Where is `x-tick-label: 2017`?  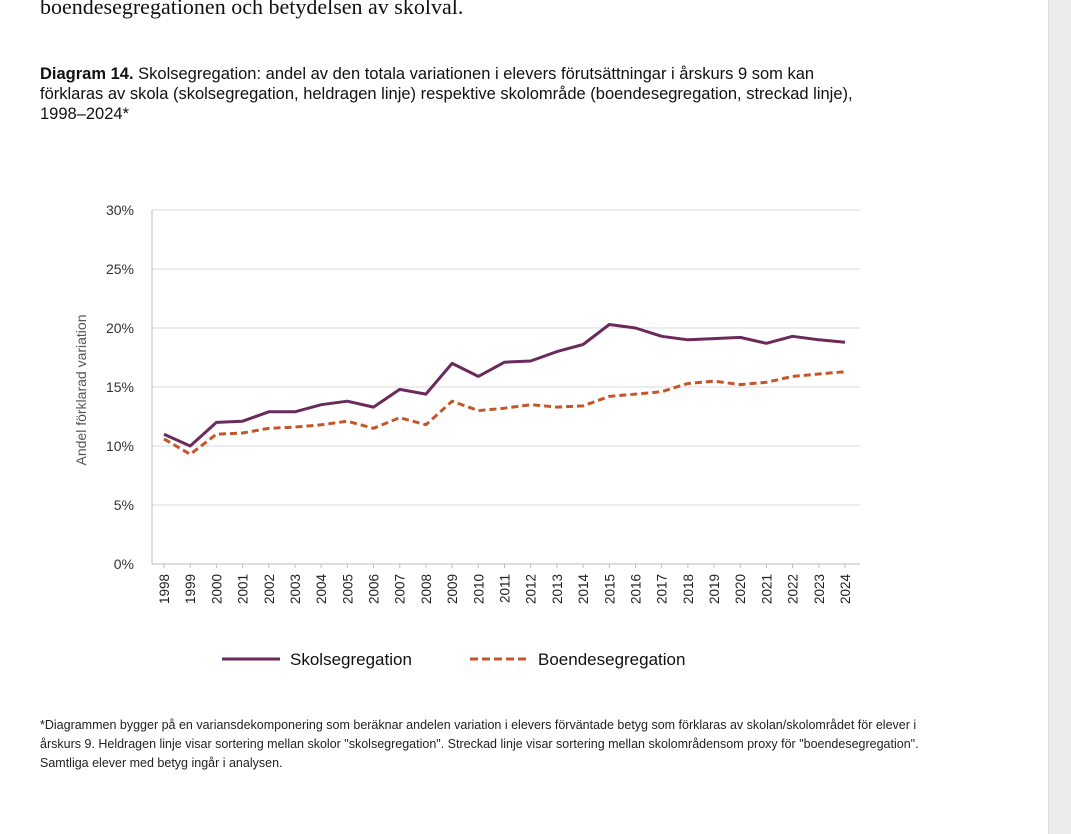
x-tick-label: 2017 is located at coordinates (662, 589).